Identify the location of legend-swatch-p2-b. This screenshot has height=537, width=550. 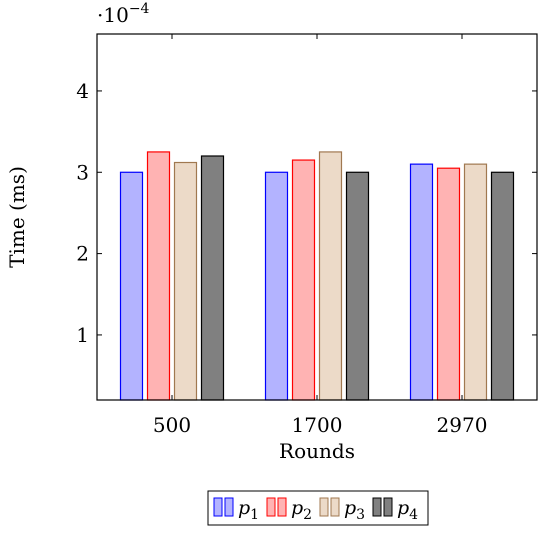
(282, 507).